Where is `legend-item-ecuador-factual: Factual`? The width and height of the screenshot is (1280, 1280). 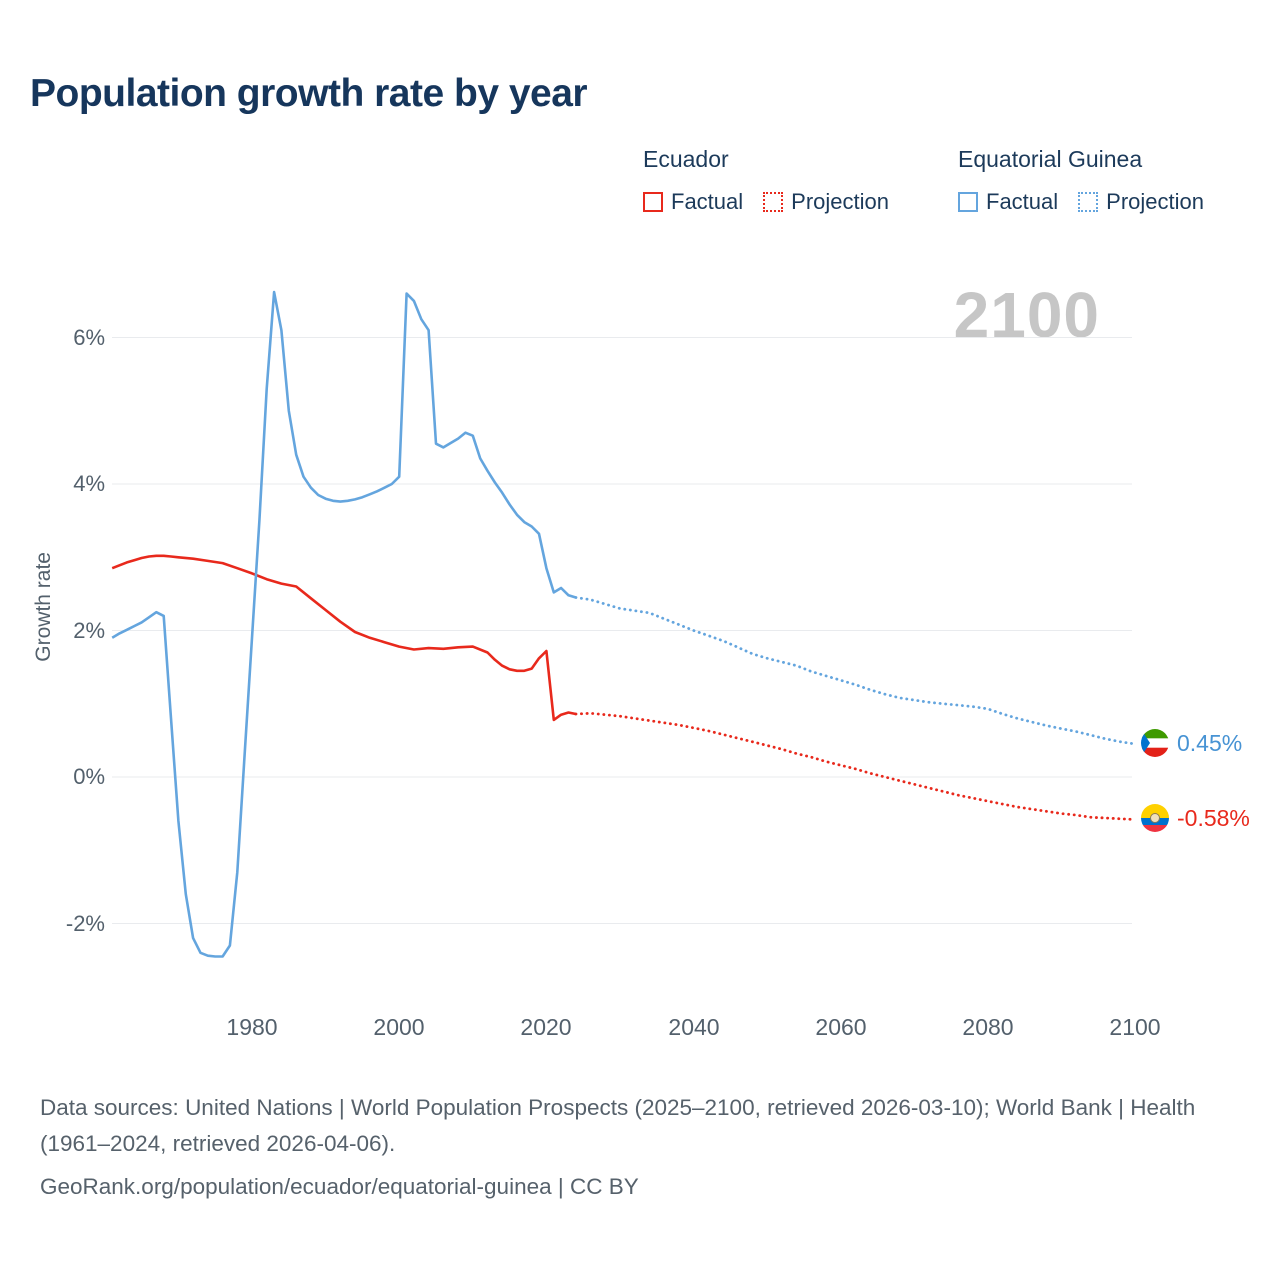
legend-item-ecuador-factual: Factual is located at coordinates (693, 202).